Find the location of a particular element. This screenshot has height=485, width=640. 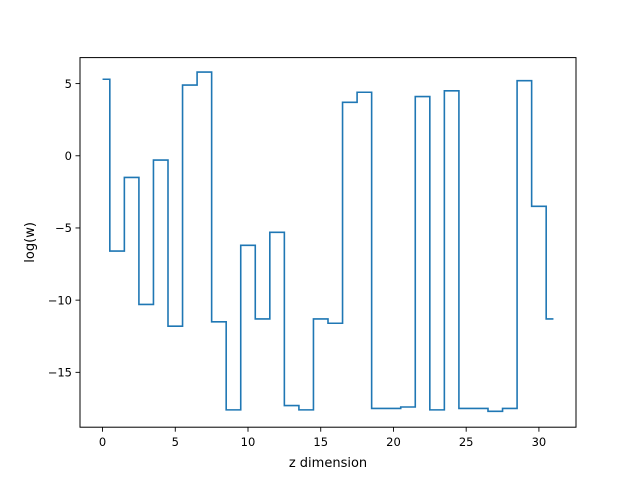

y-tick-label: −5 is located at coordinates (63, 228).